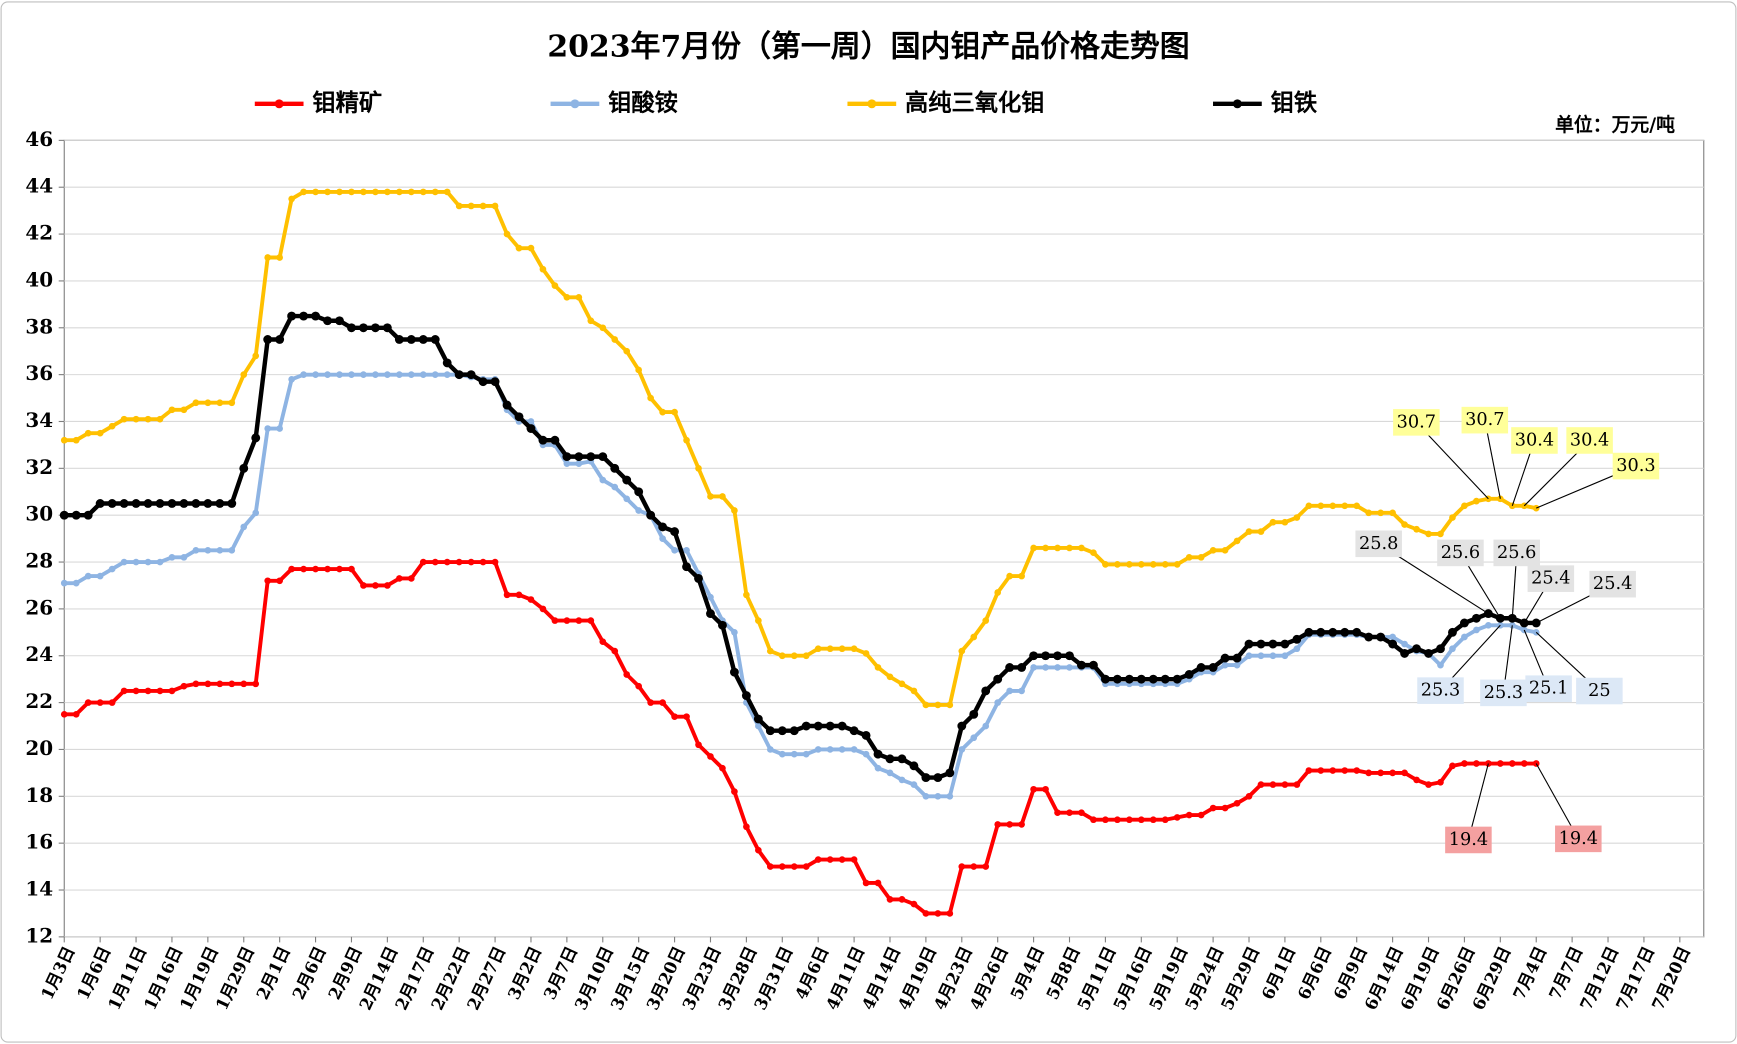  I want to click on y-tick-label: 38, so click(39, 326).